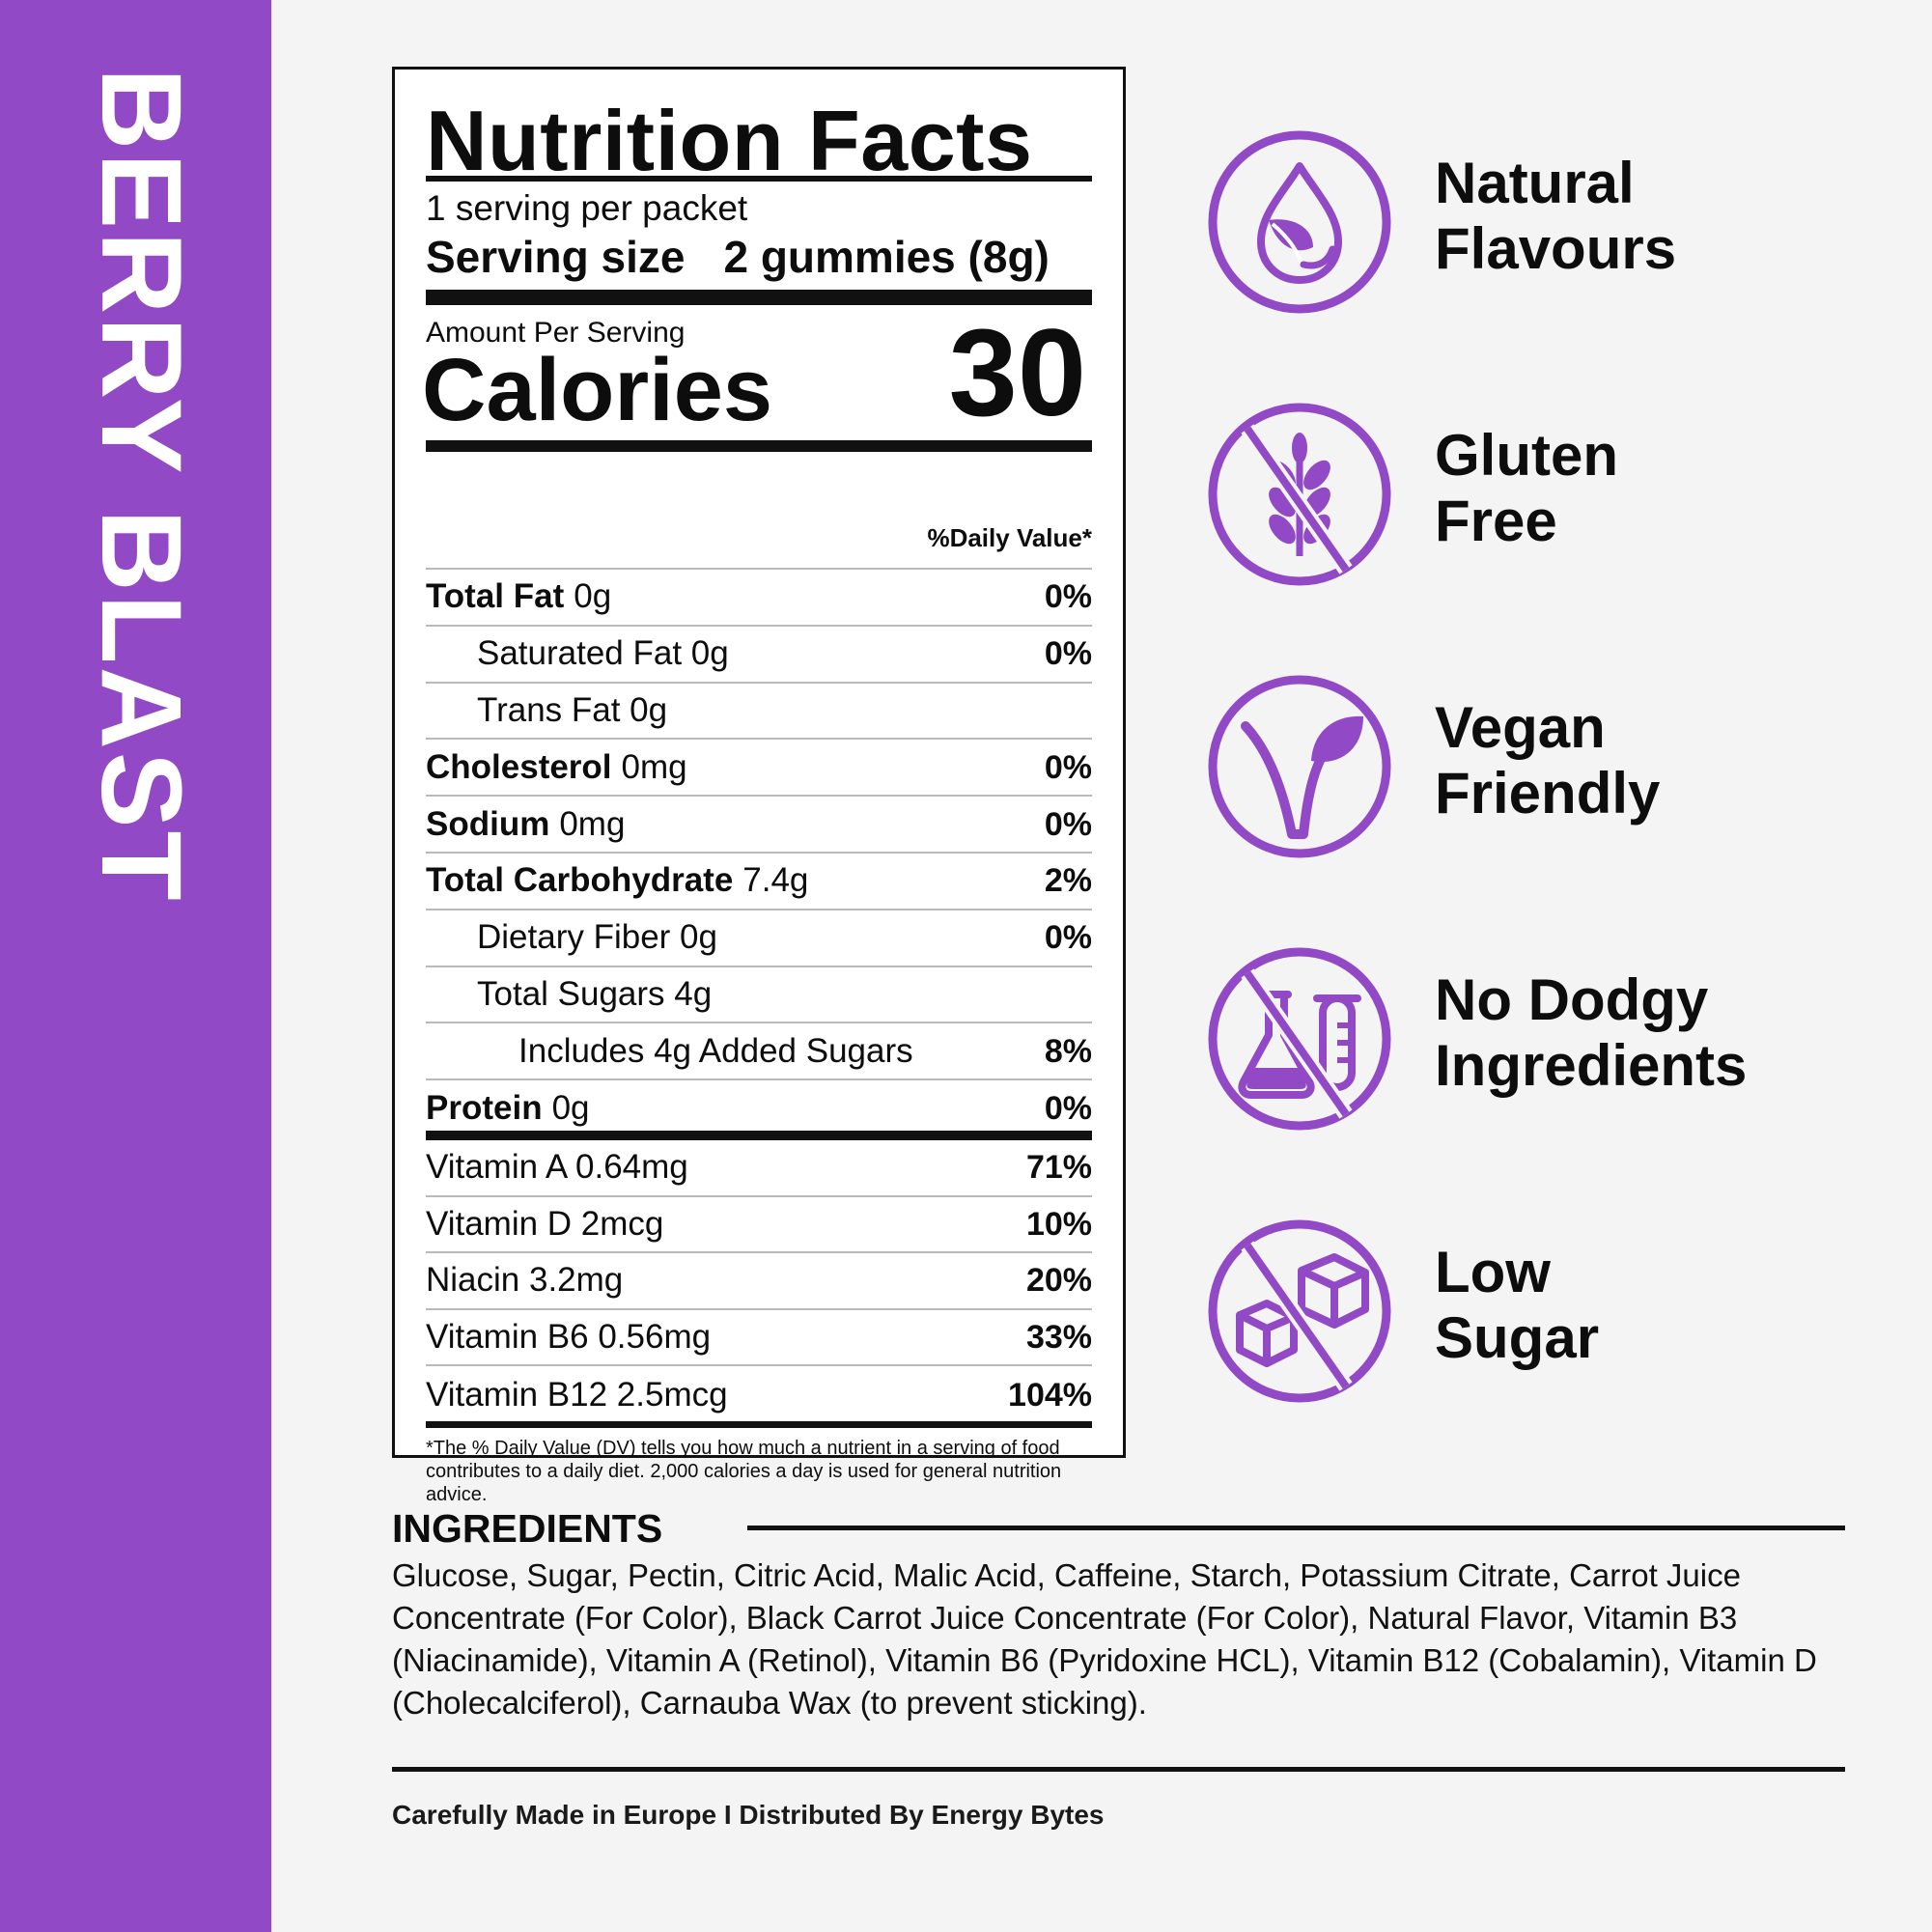 The image size is (1932, 1932). Describe the element at coordinates (1527, 456) in the screenshot. I see `feature-line1: Gluten` at that location.